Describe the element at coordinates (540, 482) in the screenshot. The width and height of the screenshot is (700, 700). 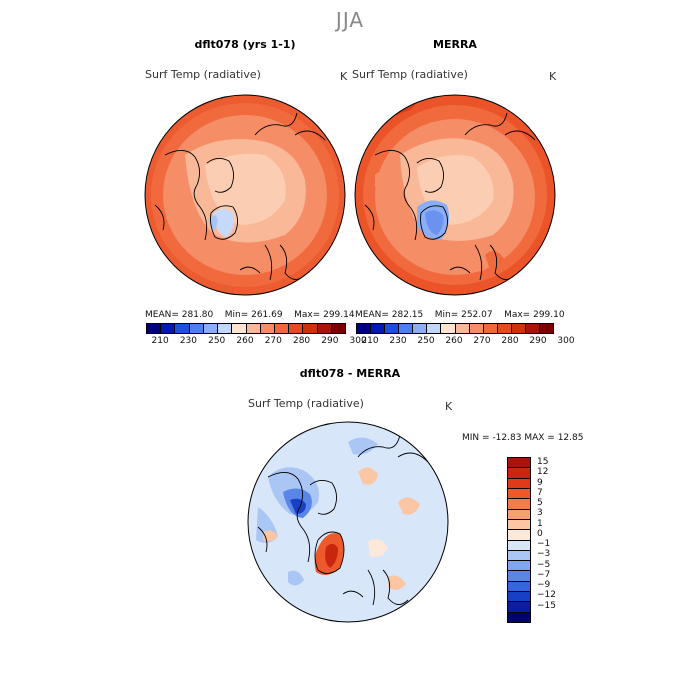
I see `colorbar-tick-label: 9` at that location.